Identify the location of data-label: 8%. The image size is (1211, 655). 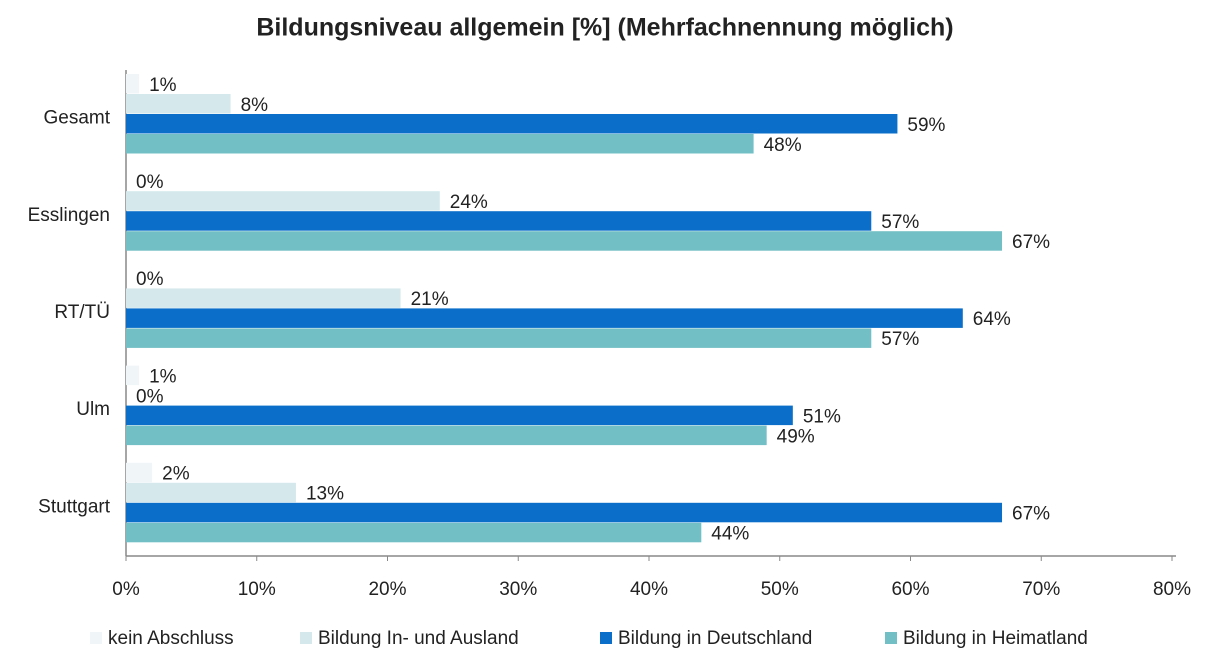
(255, 105).